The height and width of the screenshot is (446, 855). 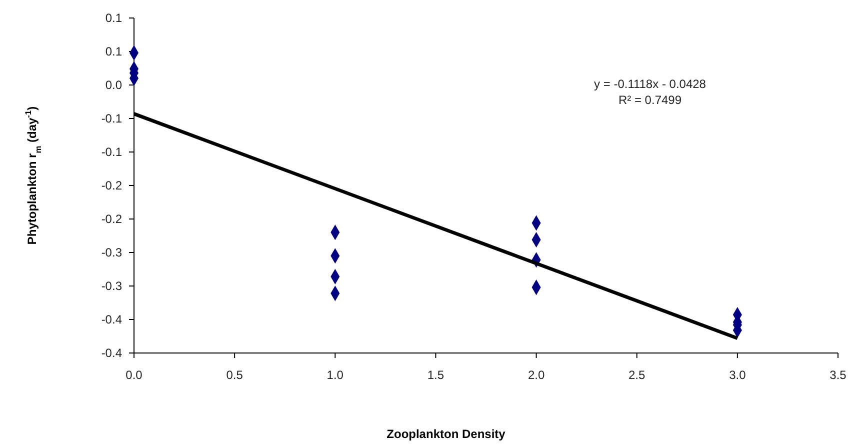 I want to click on x-tick-label: 2.5, so click(x=637, y=375).